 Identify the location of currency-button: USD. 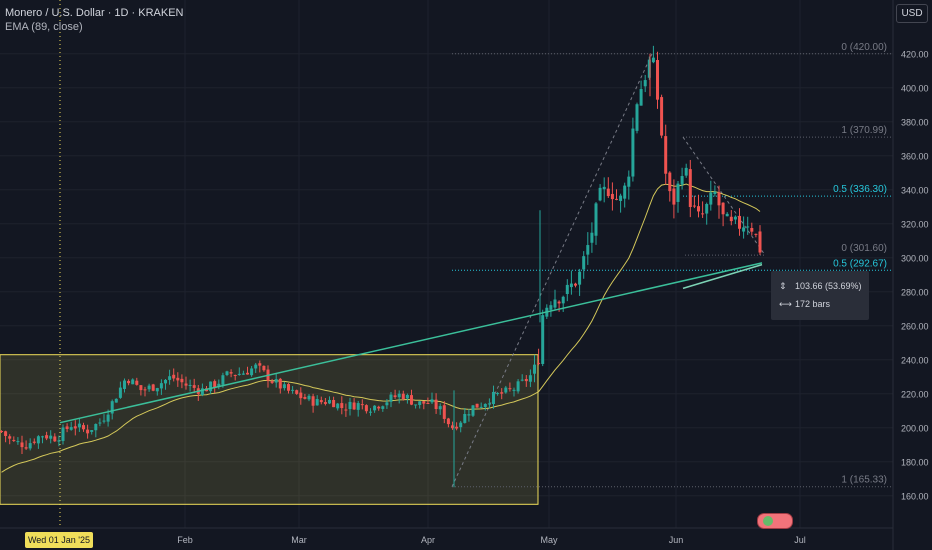
(912, 13).